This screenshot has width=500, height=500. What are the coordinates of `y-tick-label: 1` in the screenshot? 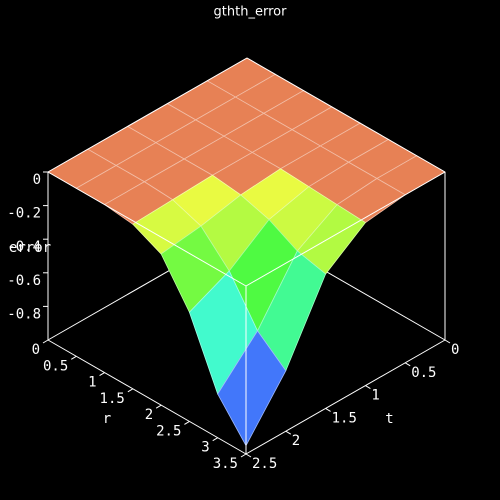 It's located at (375, 396).